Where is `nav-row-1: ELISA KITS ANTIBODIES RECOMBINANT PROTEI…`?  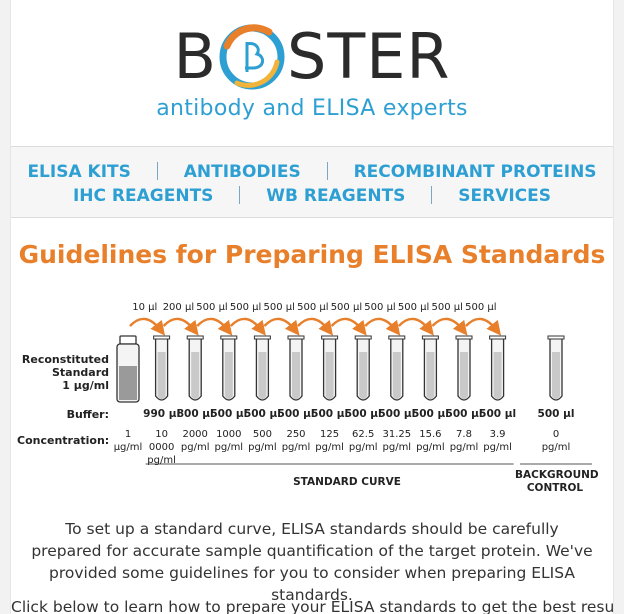 nav-row-1: ELISA KITS ANTIBODIES RECOMBINANT PROTEI… is located at coordinates (312, 172).